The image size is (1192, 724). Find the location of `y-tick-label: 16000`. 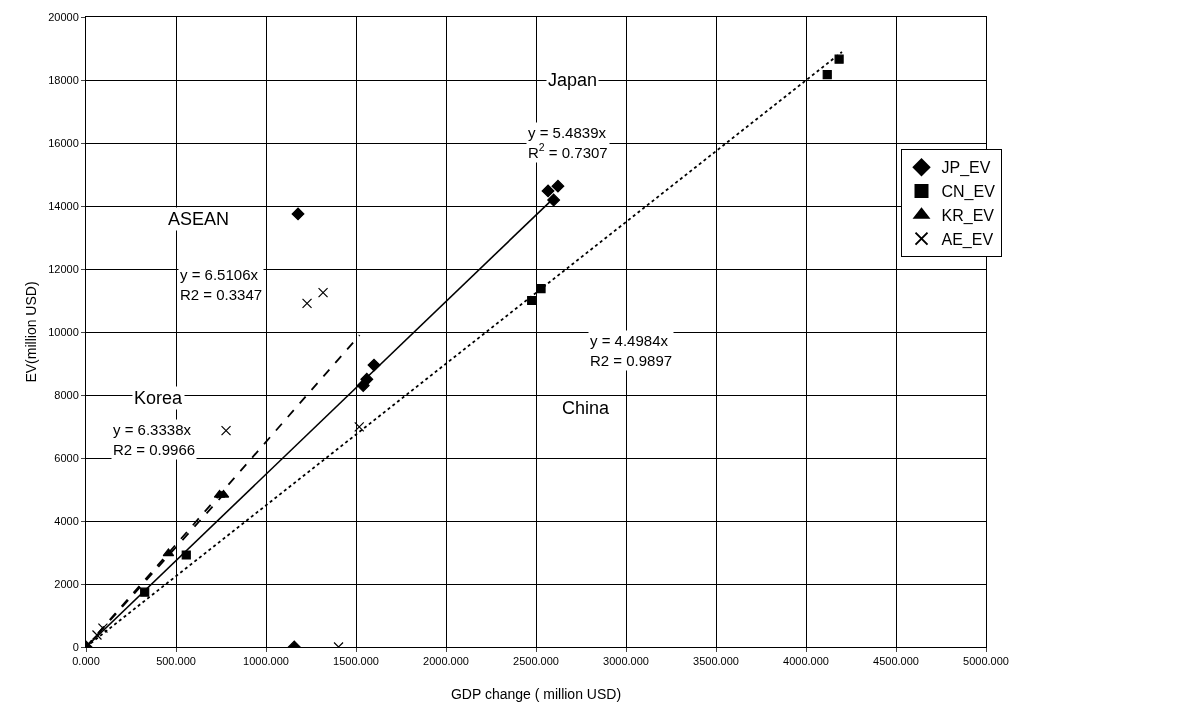

y-tick-label: 16000 is located at coordinates (63, 142).